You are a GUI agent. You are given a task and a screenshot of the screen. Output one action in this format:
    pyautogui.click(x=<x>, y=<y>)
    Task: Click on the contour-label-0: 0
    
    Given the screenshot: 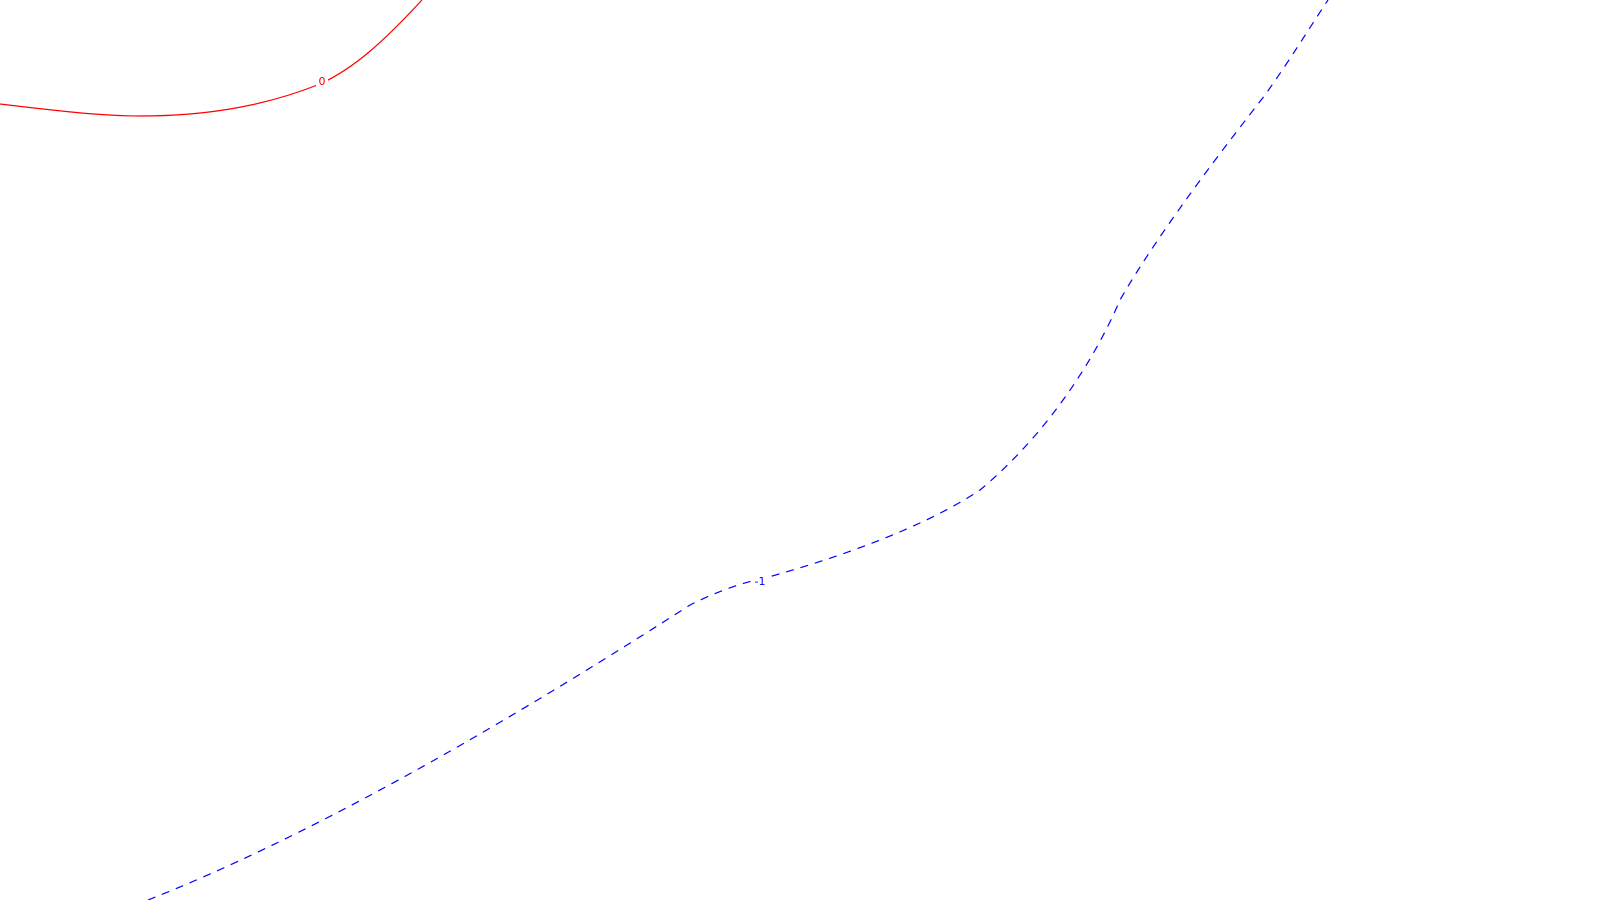 What is the action you would take?
    pyautogui.click(x=322, y=81)
    